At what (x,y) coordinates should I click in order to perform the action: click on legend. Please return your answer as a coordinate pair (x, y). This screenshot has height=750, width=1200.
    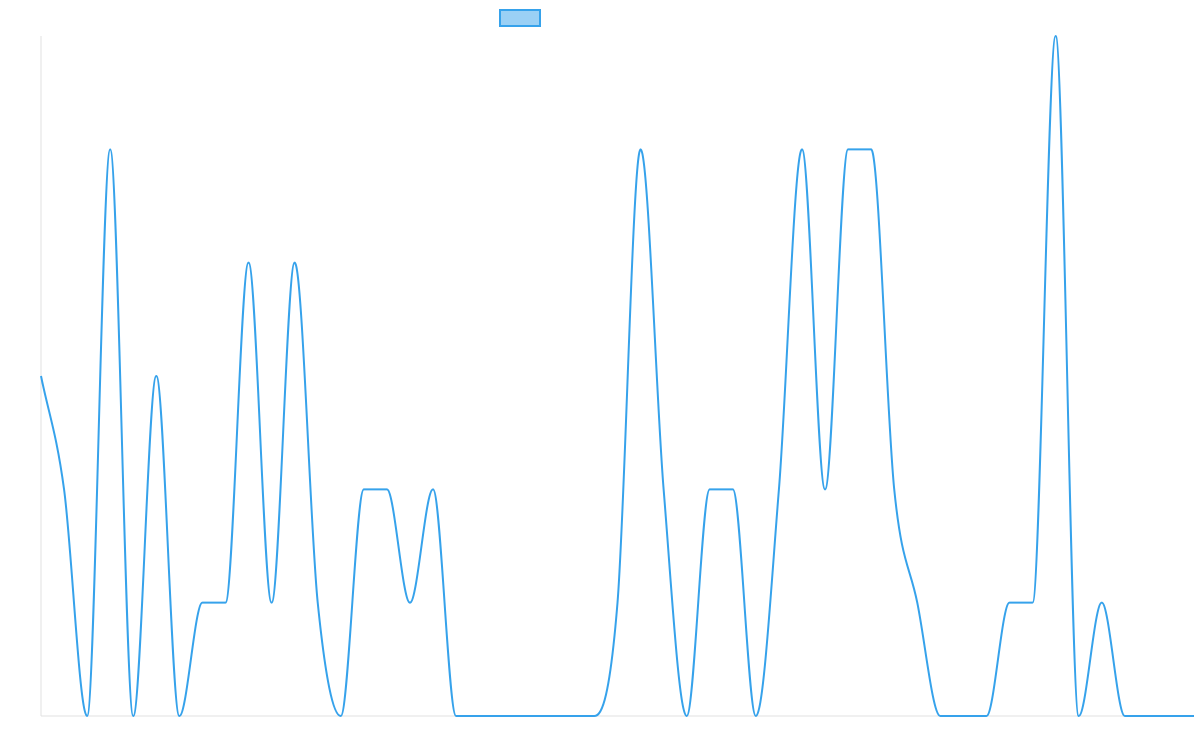
    Looking at the image, I should click on (520, 18).